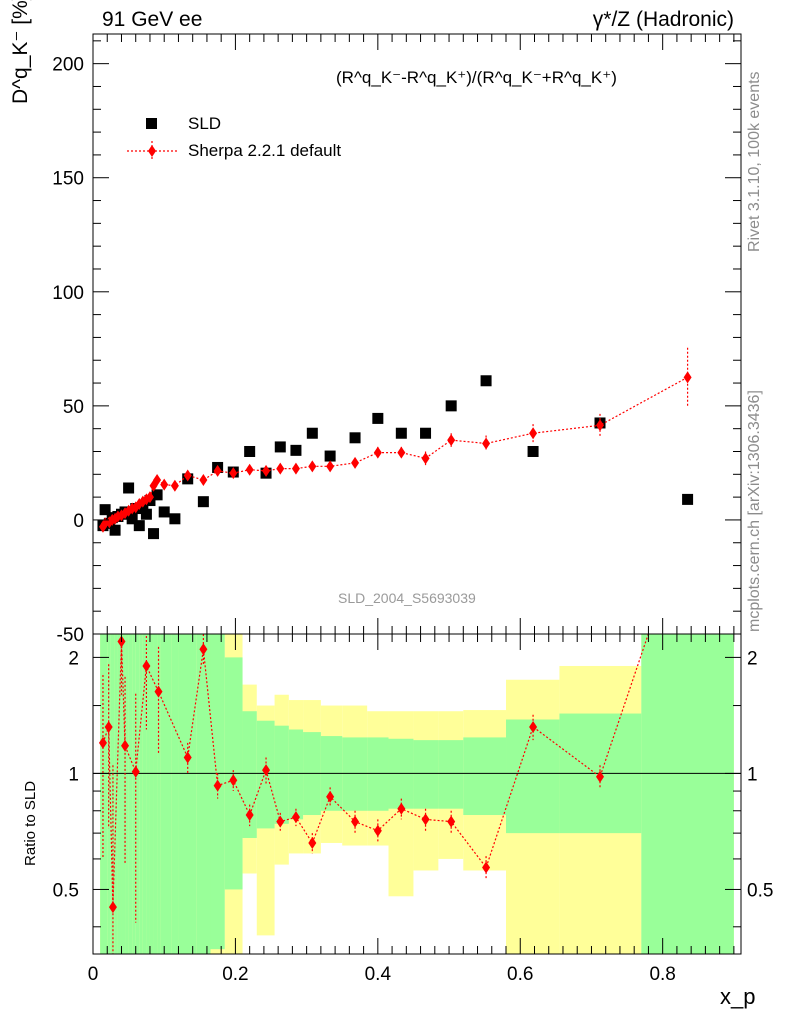 This screenshot has width=786, height=1024. What do you see at coordinates (73, 407) in the screenshot?
I see `y-tick-label: 50` at bounding box center [73, 407].